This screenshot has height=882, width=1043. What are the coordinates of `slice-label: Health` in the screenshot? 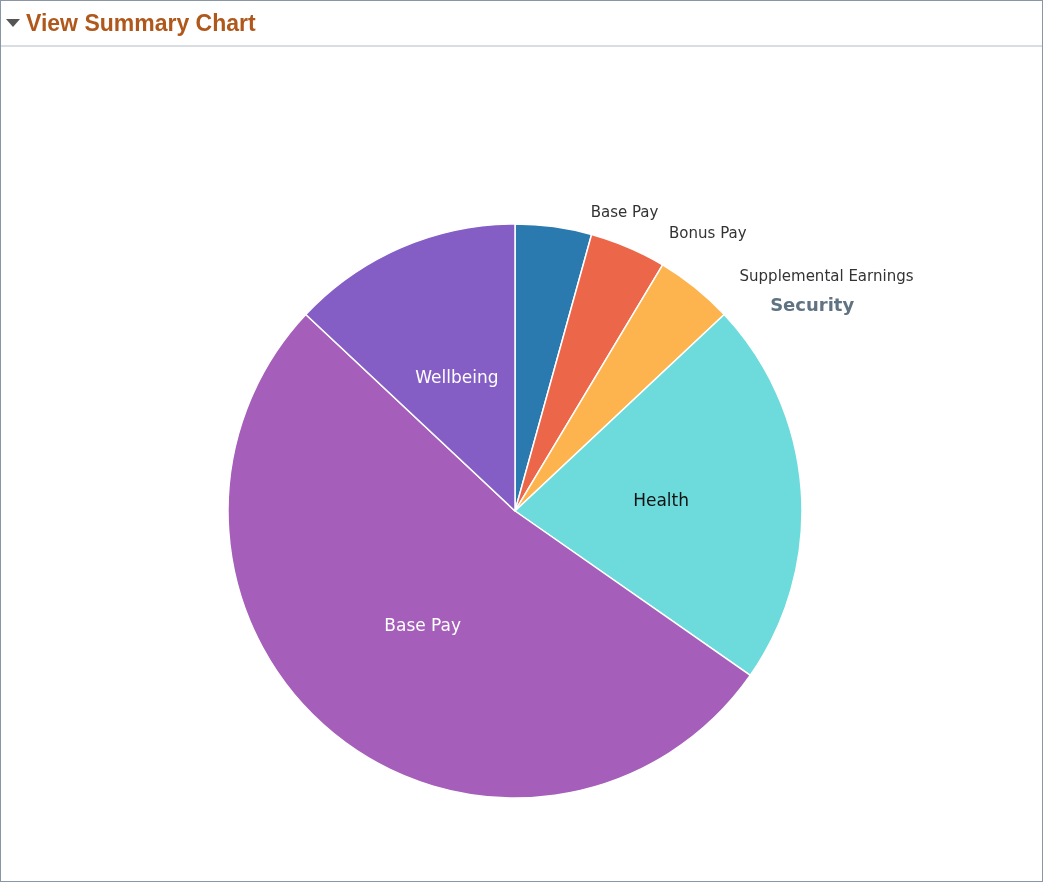 It's located at (661, 500).